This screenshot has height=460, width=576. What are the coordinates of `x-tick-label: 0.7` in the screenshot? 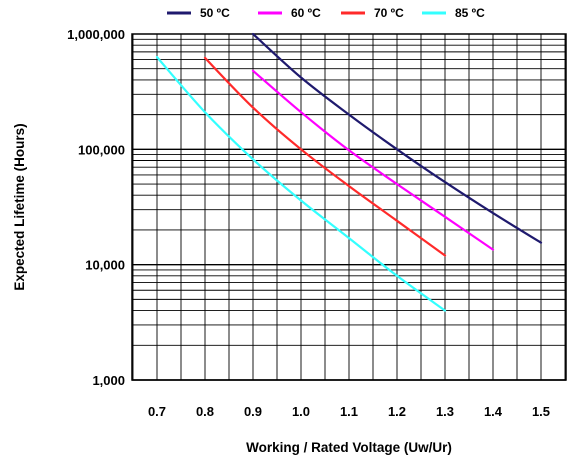 It's located at (157, 411).